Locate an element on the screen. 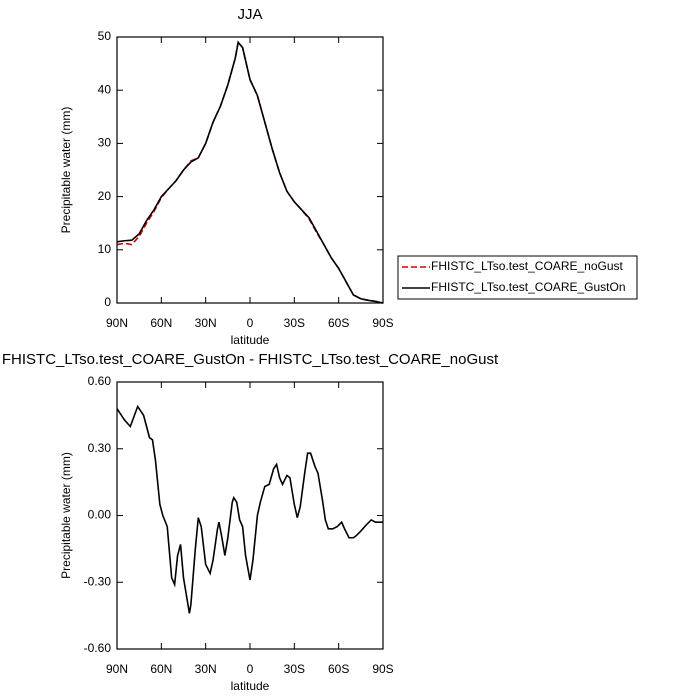 Image resolution: width=681 pixels, height=697 pixels. chart-title: JJA is located at coordinates (249, 14).